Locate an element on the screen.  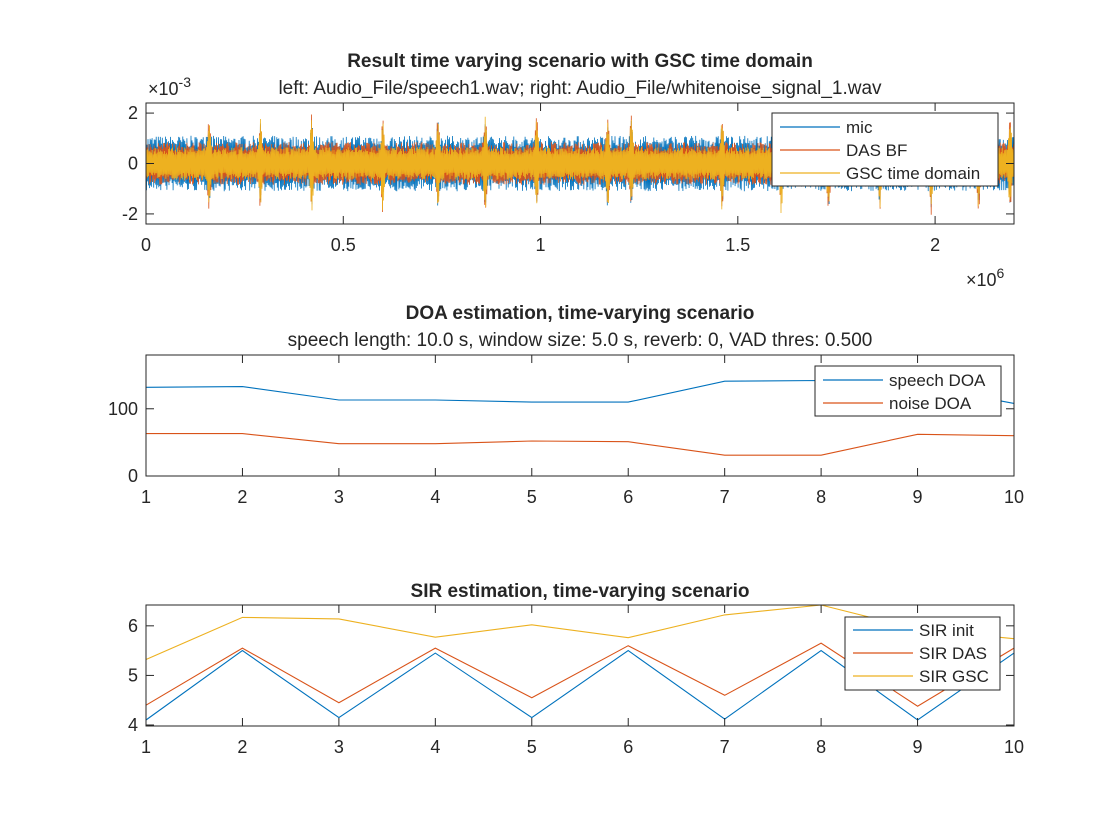
chart-title: SIR estimation, time-varying scenario is located at coordinates (580, 591).